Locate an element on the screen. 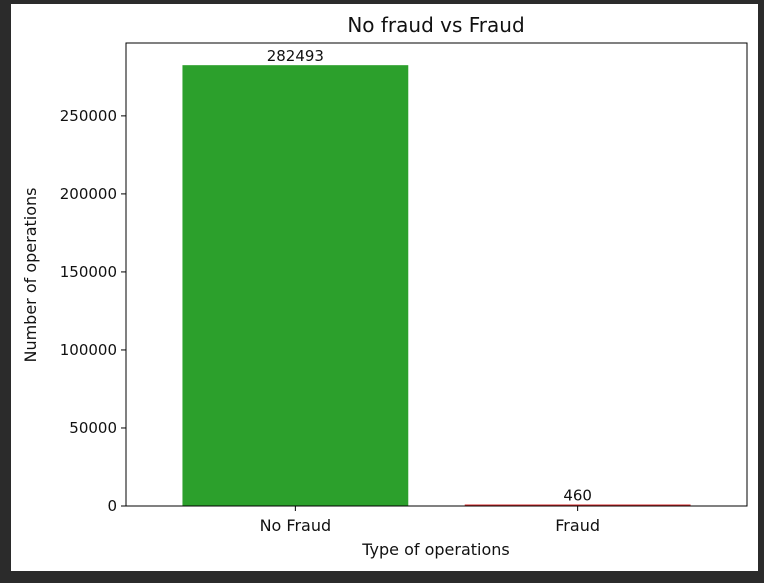 The width and height of the screenshot is (764, 583). x-axis-label: Type of operations is located at coordinates (435, 549).